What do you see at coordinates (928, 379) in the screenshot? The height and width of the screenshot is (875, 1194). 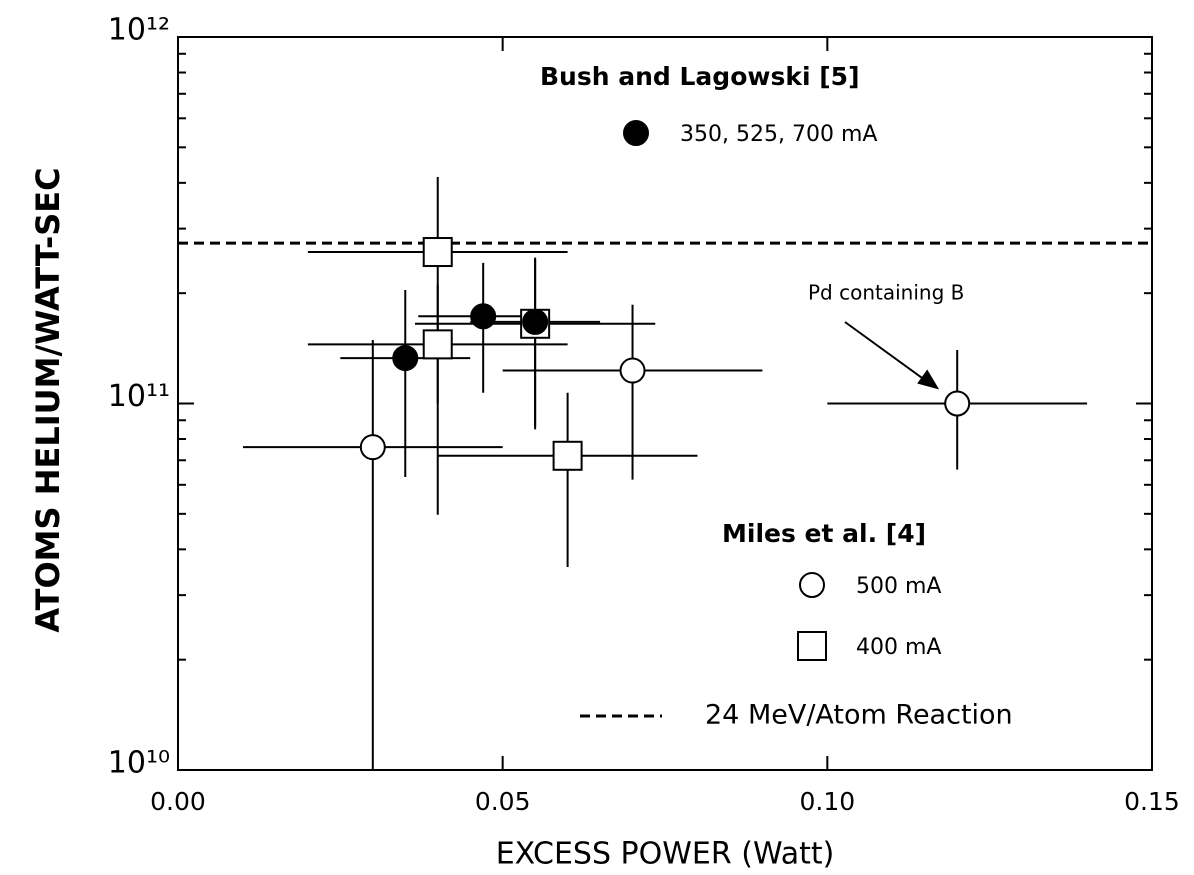 I see `arrow-head` at bounding box center [928, 379].